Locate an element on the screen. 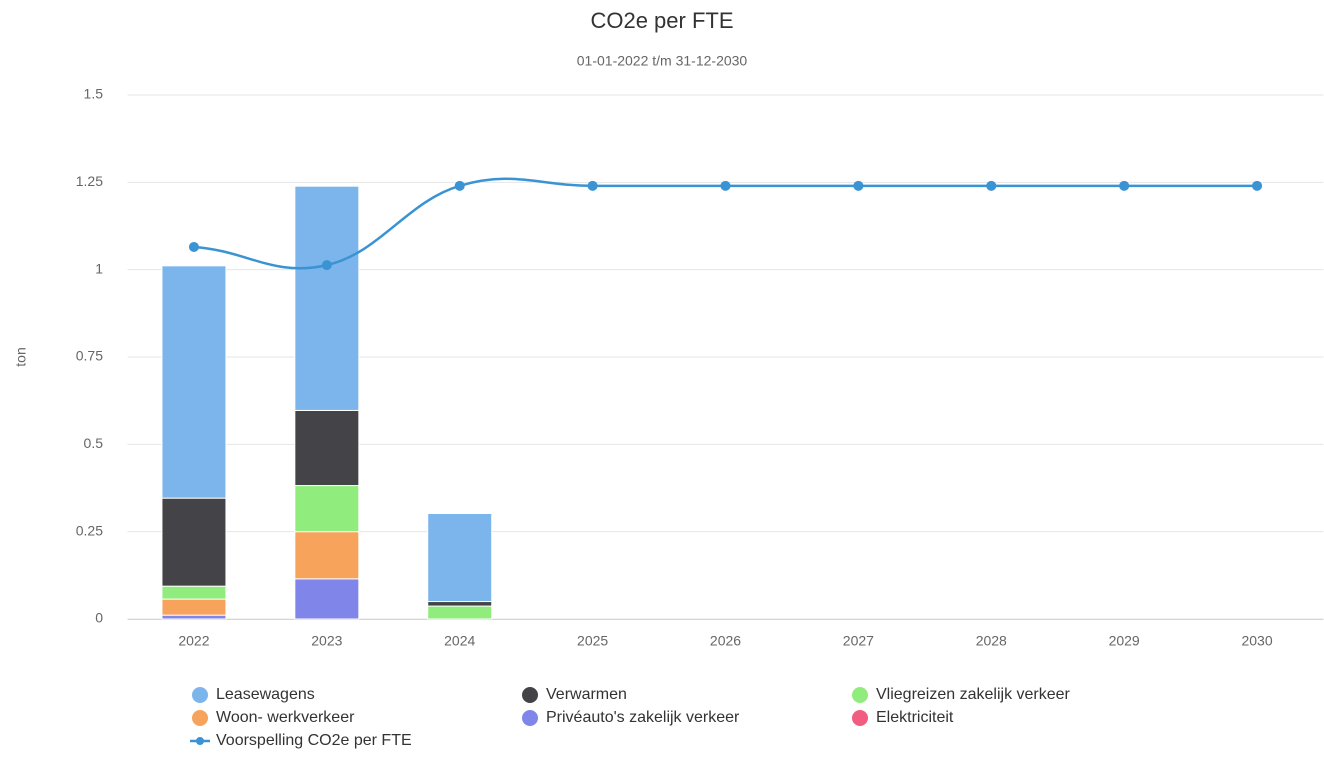 Image resolution: width=1324 pixels, height=764 pixels. x-tick-label: 2023 is located at coordinates (326, 641).